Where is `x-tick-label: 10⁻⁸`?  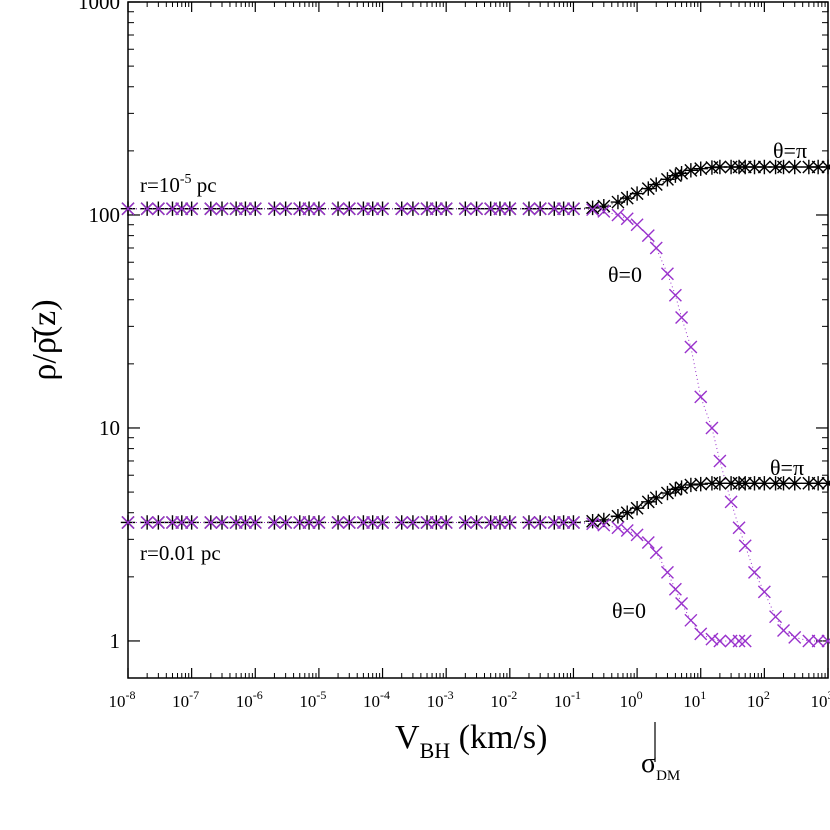 x-tick-label: 10⁻⁸ is located at coordinates (122, 699).